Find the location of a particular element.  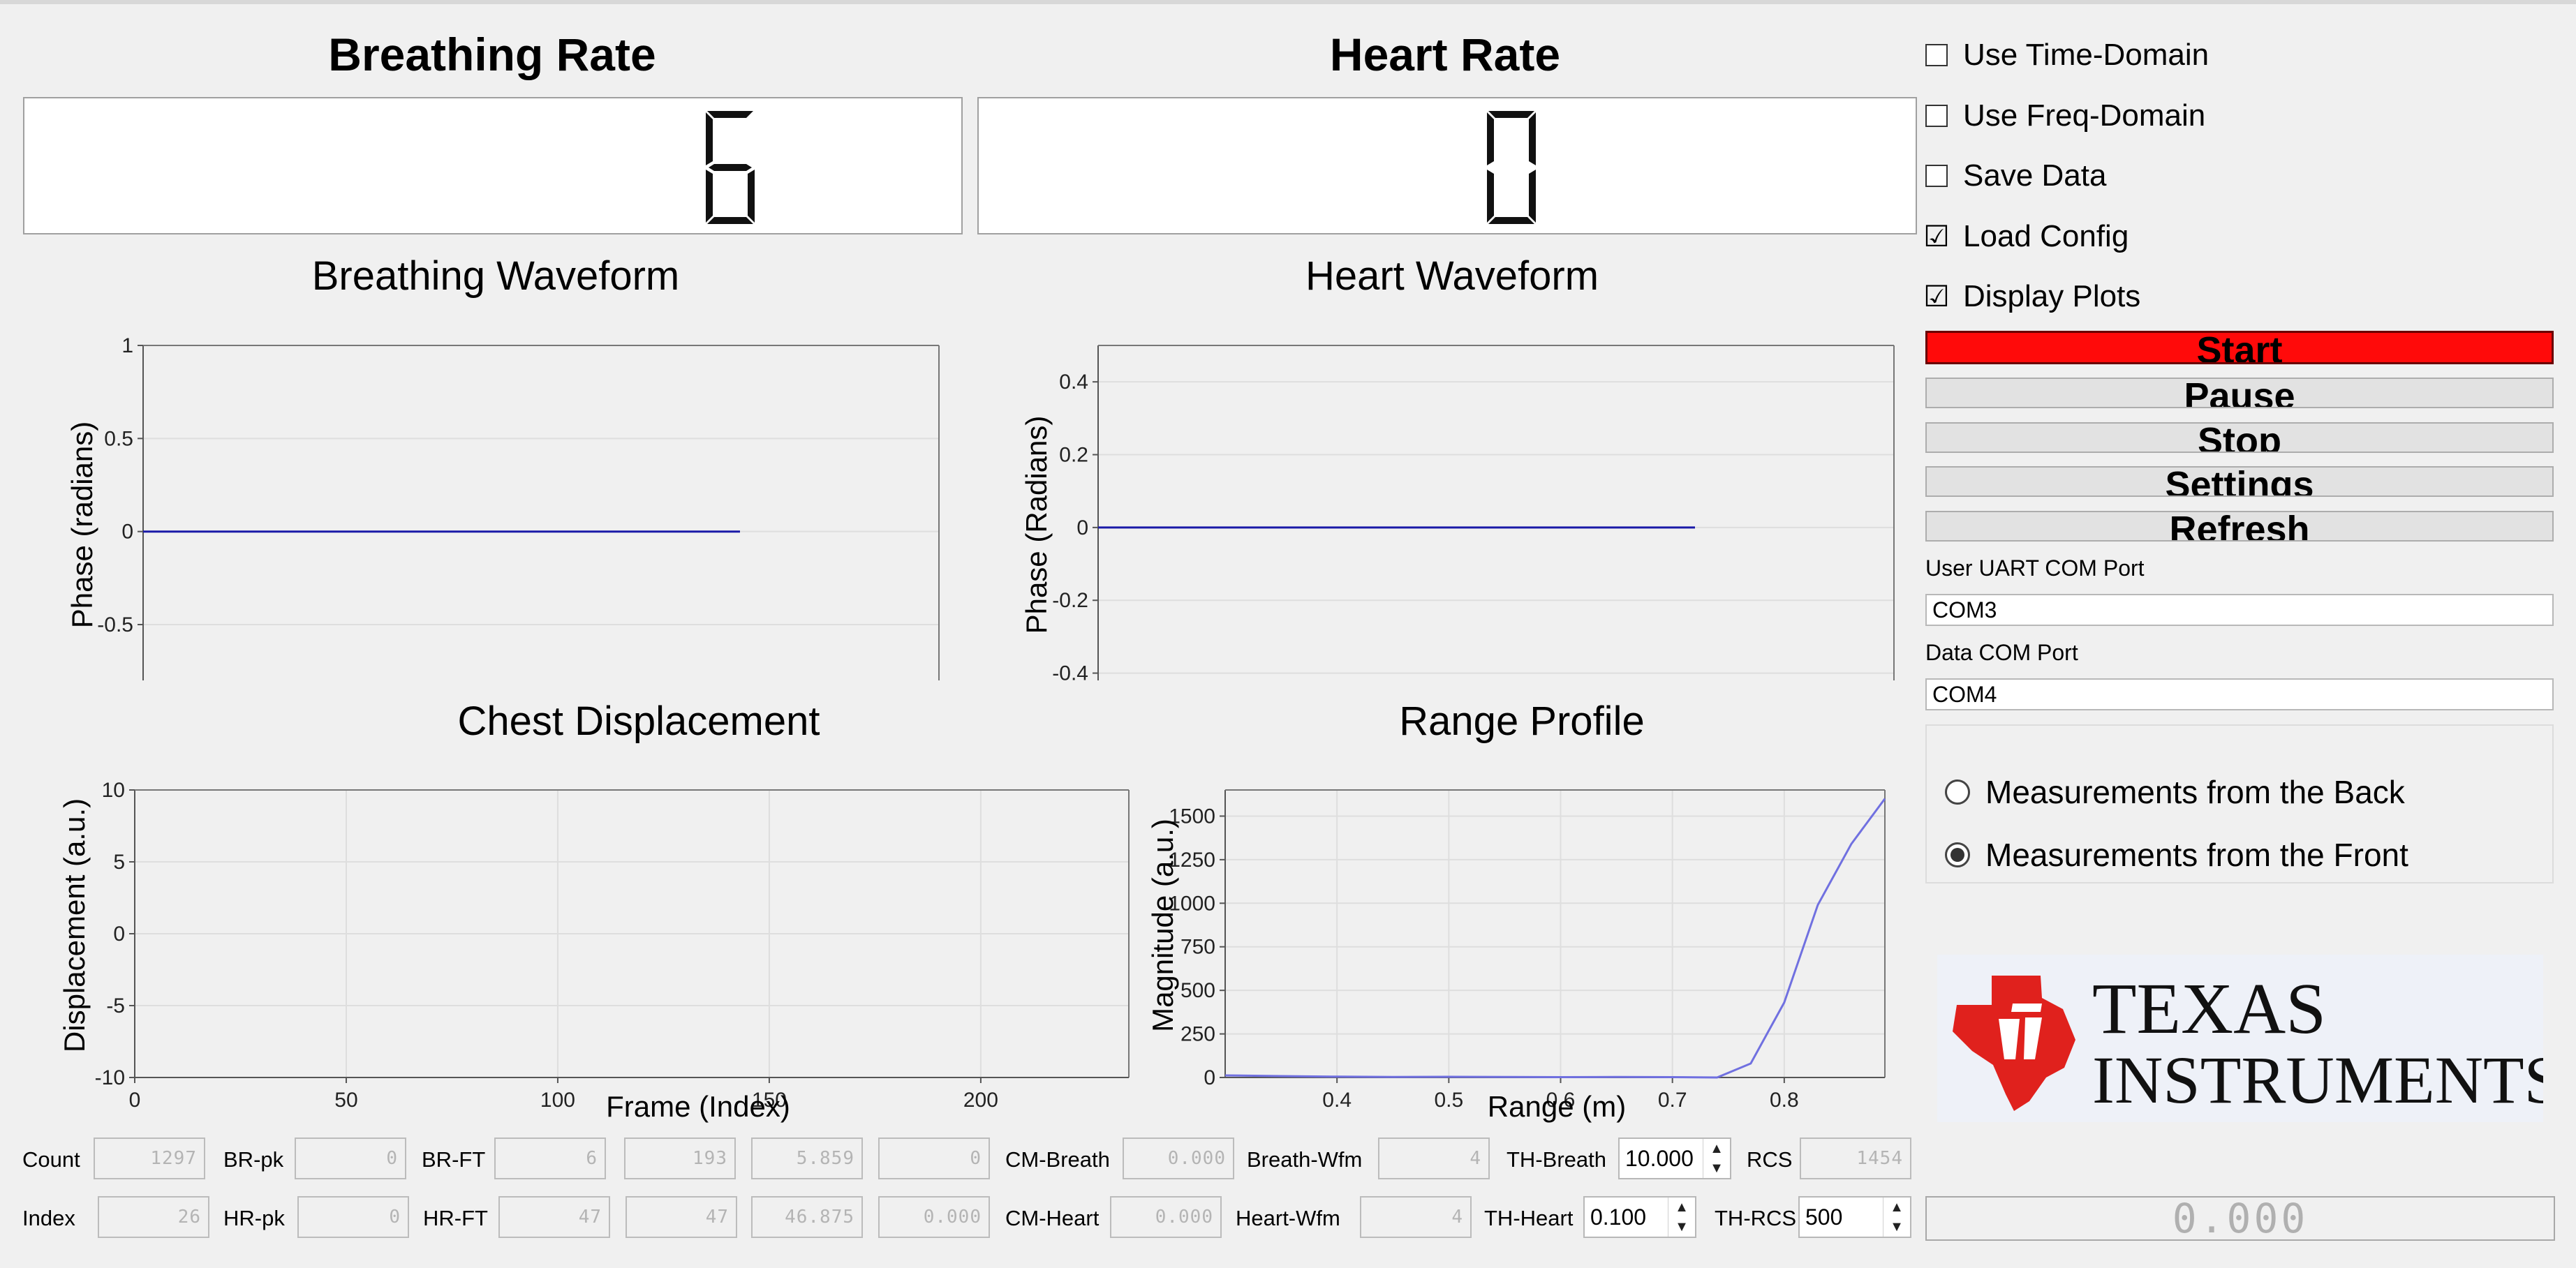

breathing-rate-digit is located at coordinates (730, 167).